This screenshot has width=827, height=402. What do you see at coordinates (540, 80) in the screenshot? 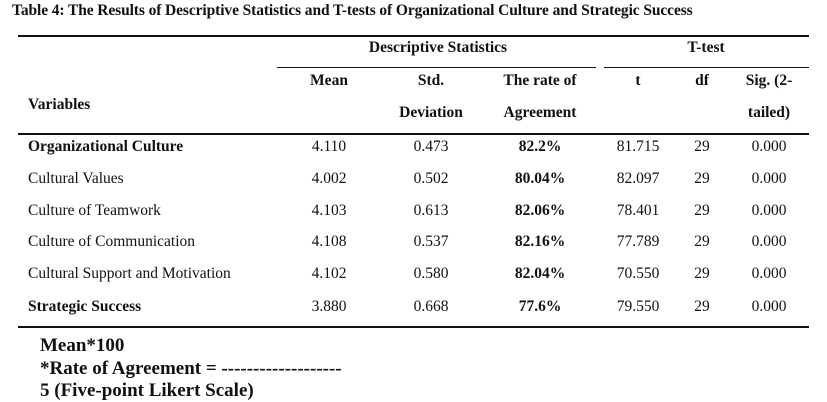
I see `header-rate-line1: The rate of` at bounding box center [540, 80].